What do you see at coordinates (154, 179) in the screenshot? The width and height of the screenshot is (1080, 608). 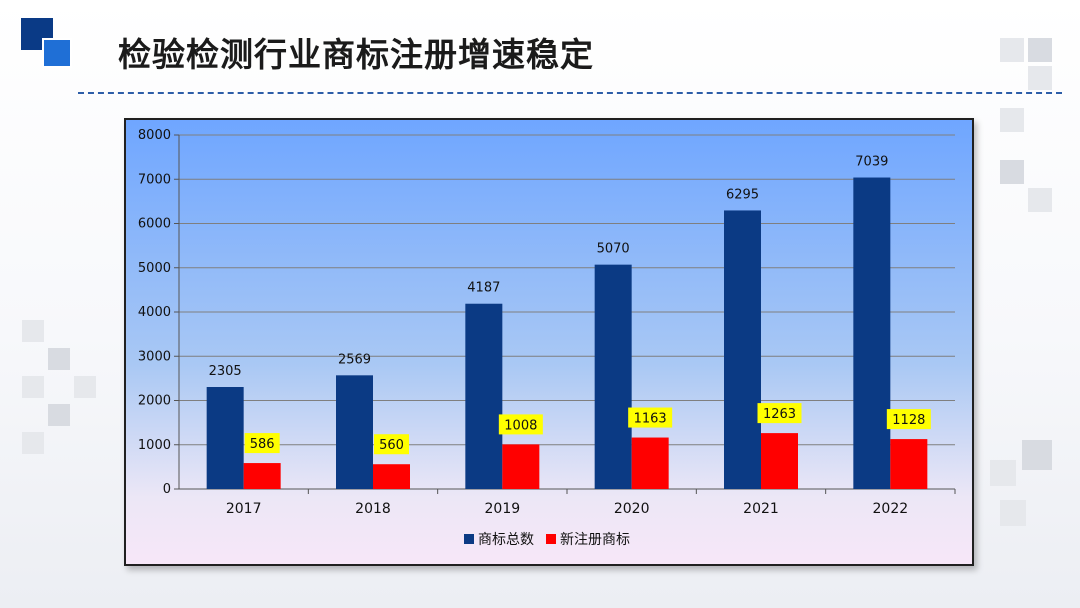 I see `y-tick-label: 7000` at bounding box center [154, 179].